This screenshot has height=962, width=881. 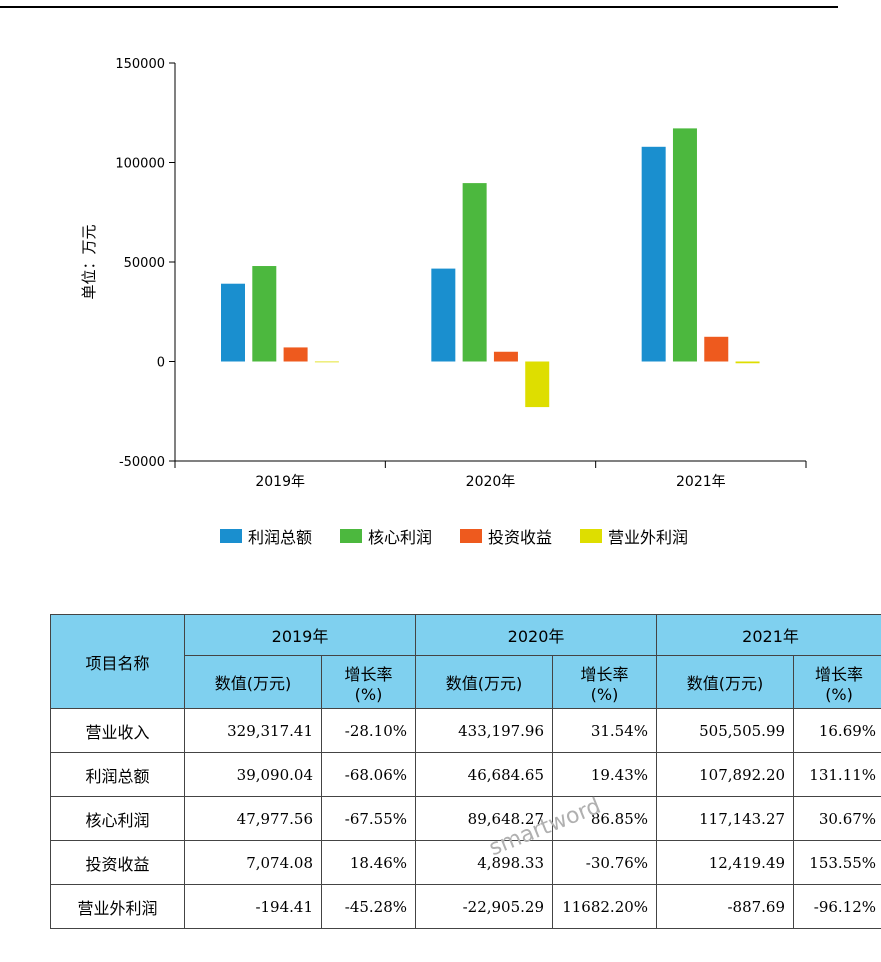 What do you see at coordinates (605, 730) in the screenshot?
I see `table-cell: 31.54%` at bounding box center [605, 730].